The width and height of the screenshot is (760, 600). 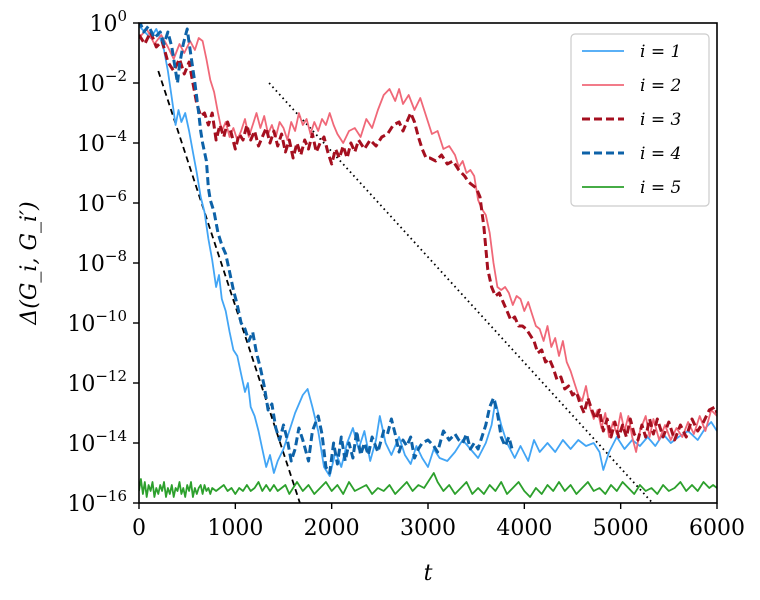 I want to click on legend: i = 1 i = 2 i = 3 i = 4 i = 5, so click(x=640, y=120).